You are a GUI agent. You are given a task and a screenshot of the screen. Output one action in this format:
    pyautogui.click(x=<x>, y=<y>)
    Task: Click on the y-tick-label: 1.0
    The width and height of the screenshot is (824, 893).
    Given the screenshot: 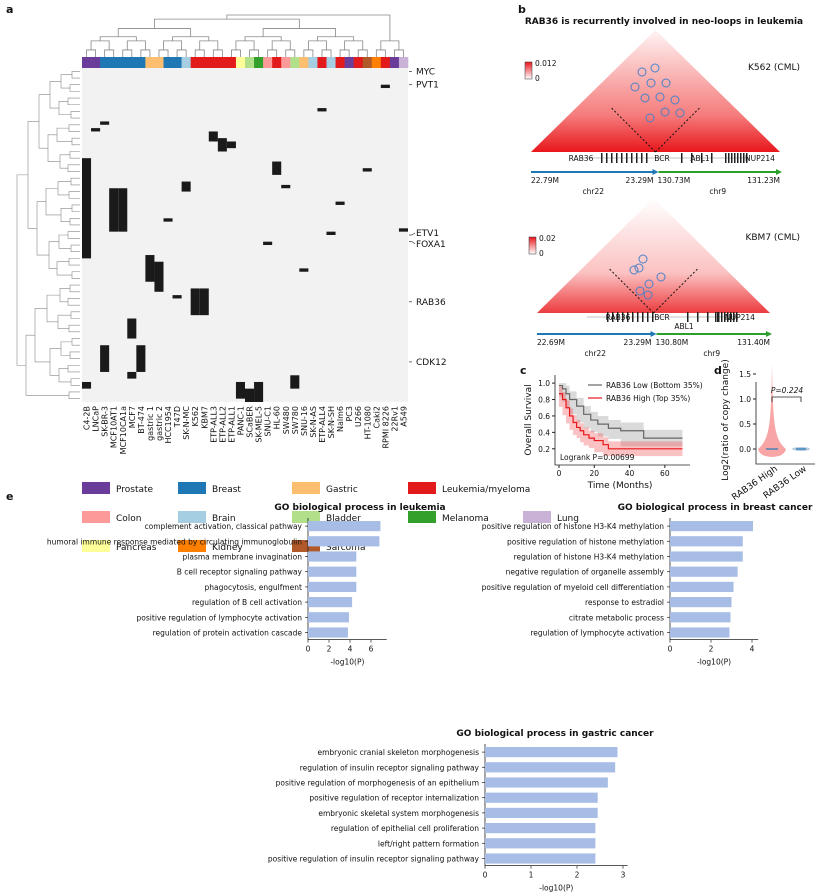 What is the action you would take?
    pyautogui.click(x=745, y=399)
    